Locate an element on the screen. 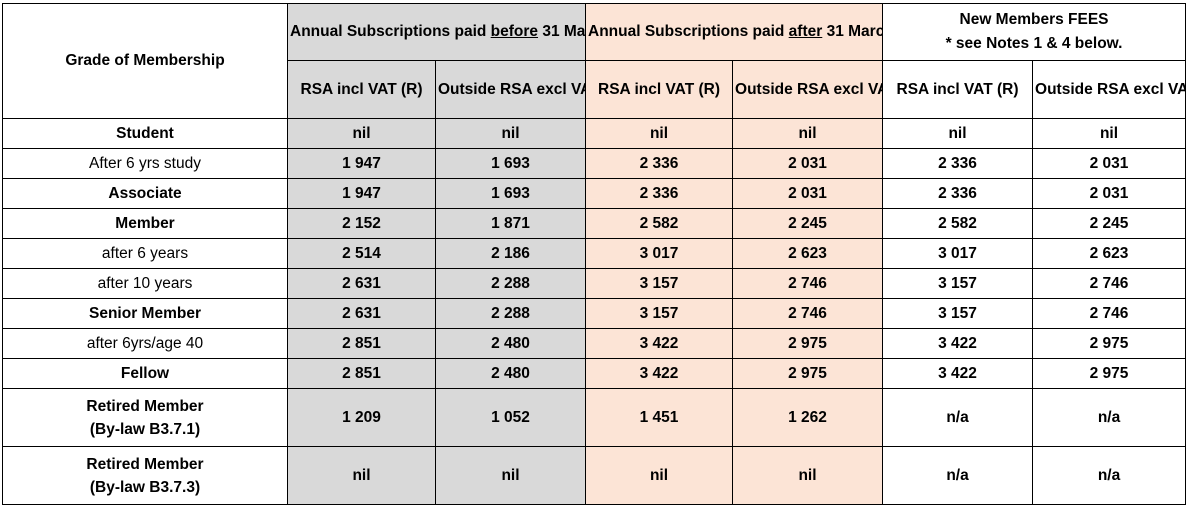  grade-label: after 6 years is located at coordinates (145, 253).